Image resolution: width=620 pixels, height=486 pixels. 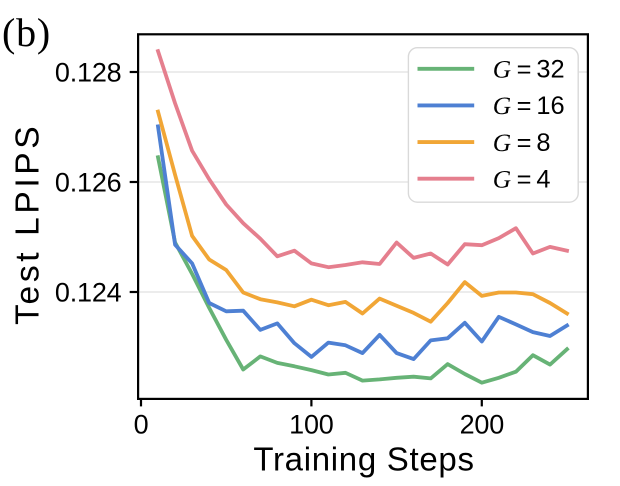 What do you see at coordinates (88, 72) in the screenshot?
I see `svg-text: 0.128` at bounding box center [88, 72].